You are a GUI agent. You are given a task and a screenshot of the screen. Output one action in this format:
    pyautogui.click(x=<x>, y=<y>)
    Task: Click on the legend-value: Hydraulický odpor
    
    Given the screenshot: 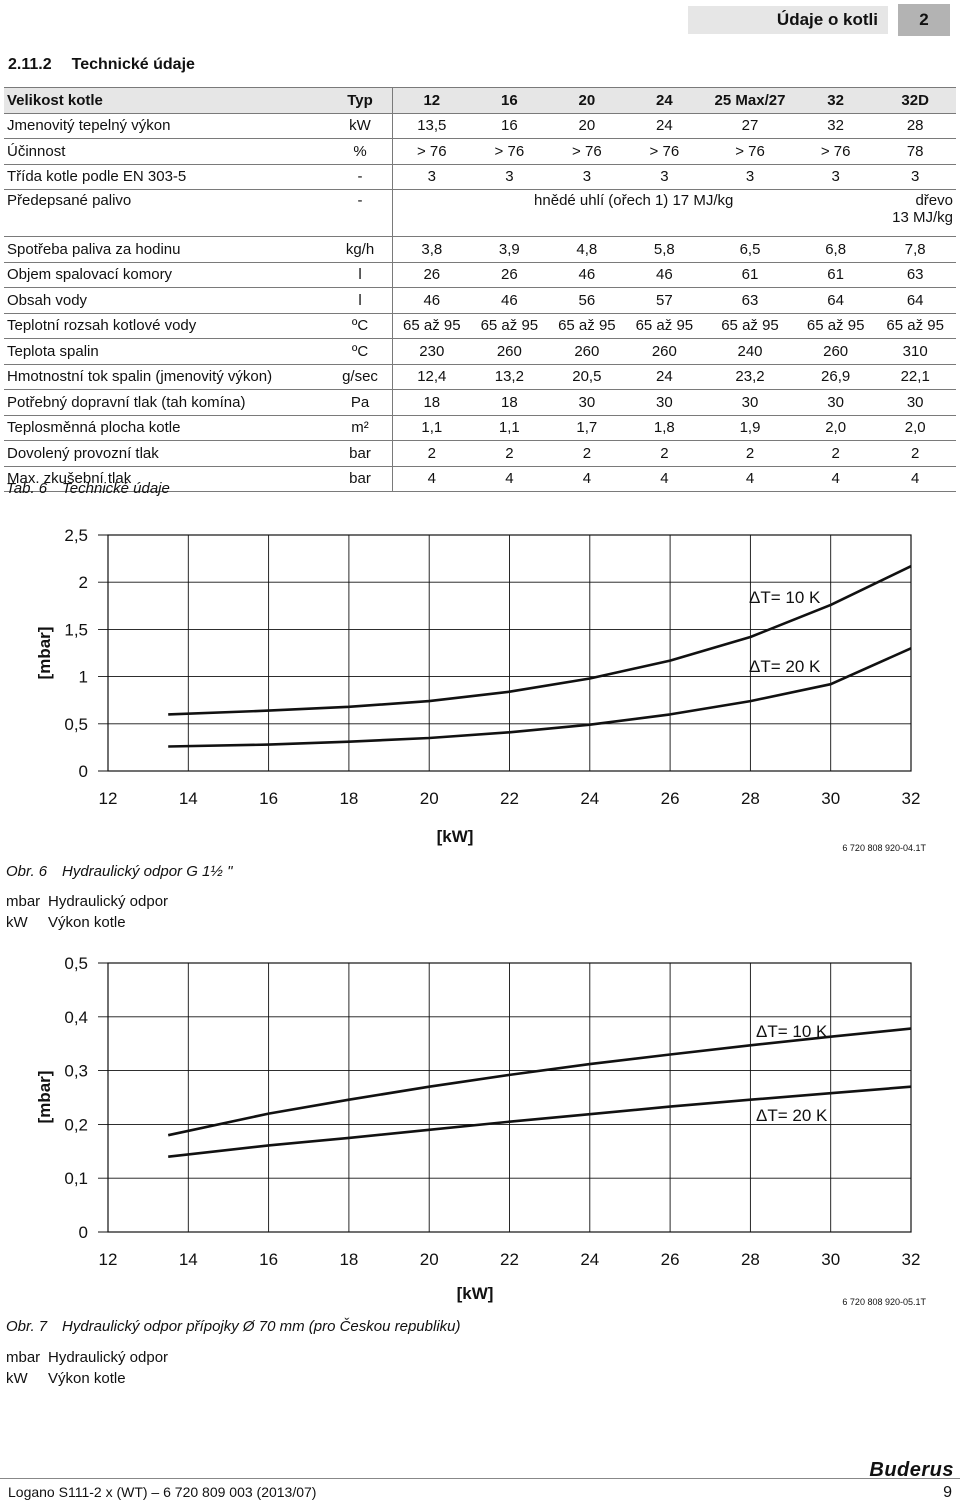 What is the action you would take?
    pyautogui.click(x=108, y=901)
    